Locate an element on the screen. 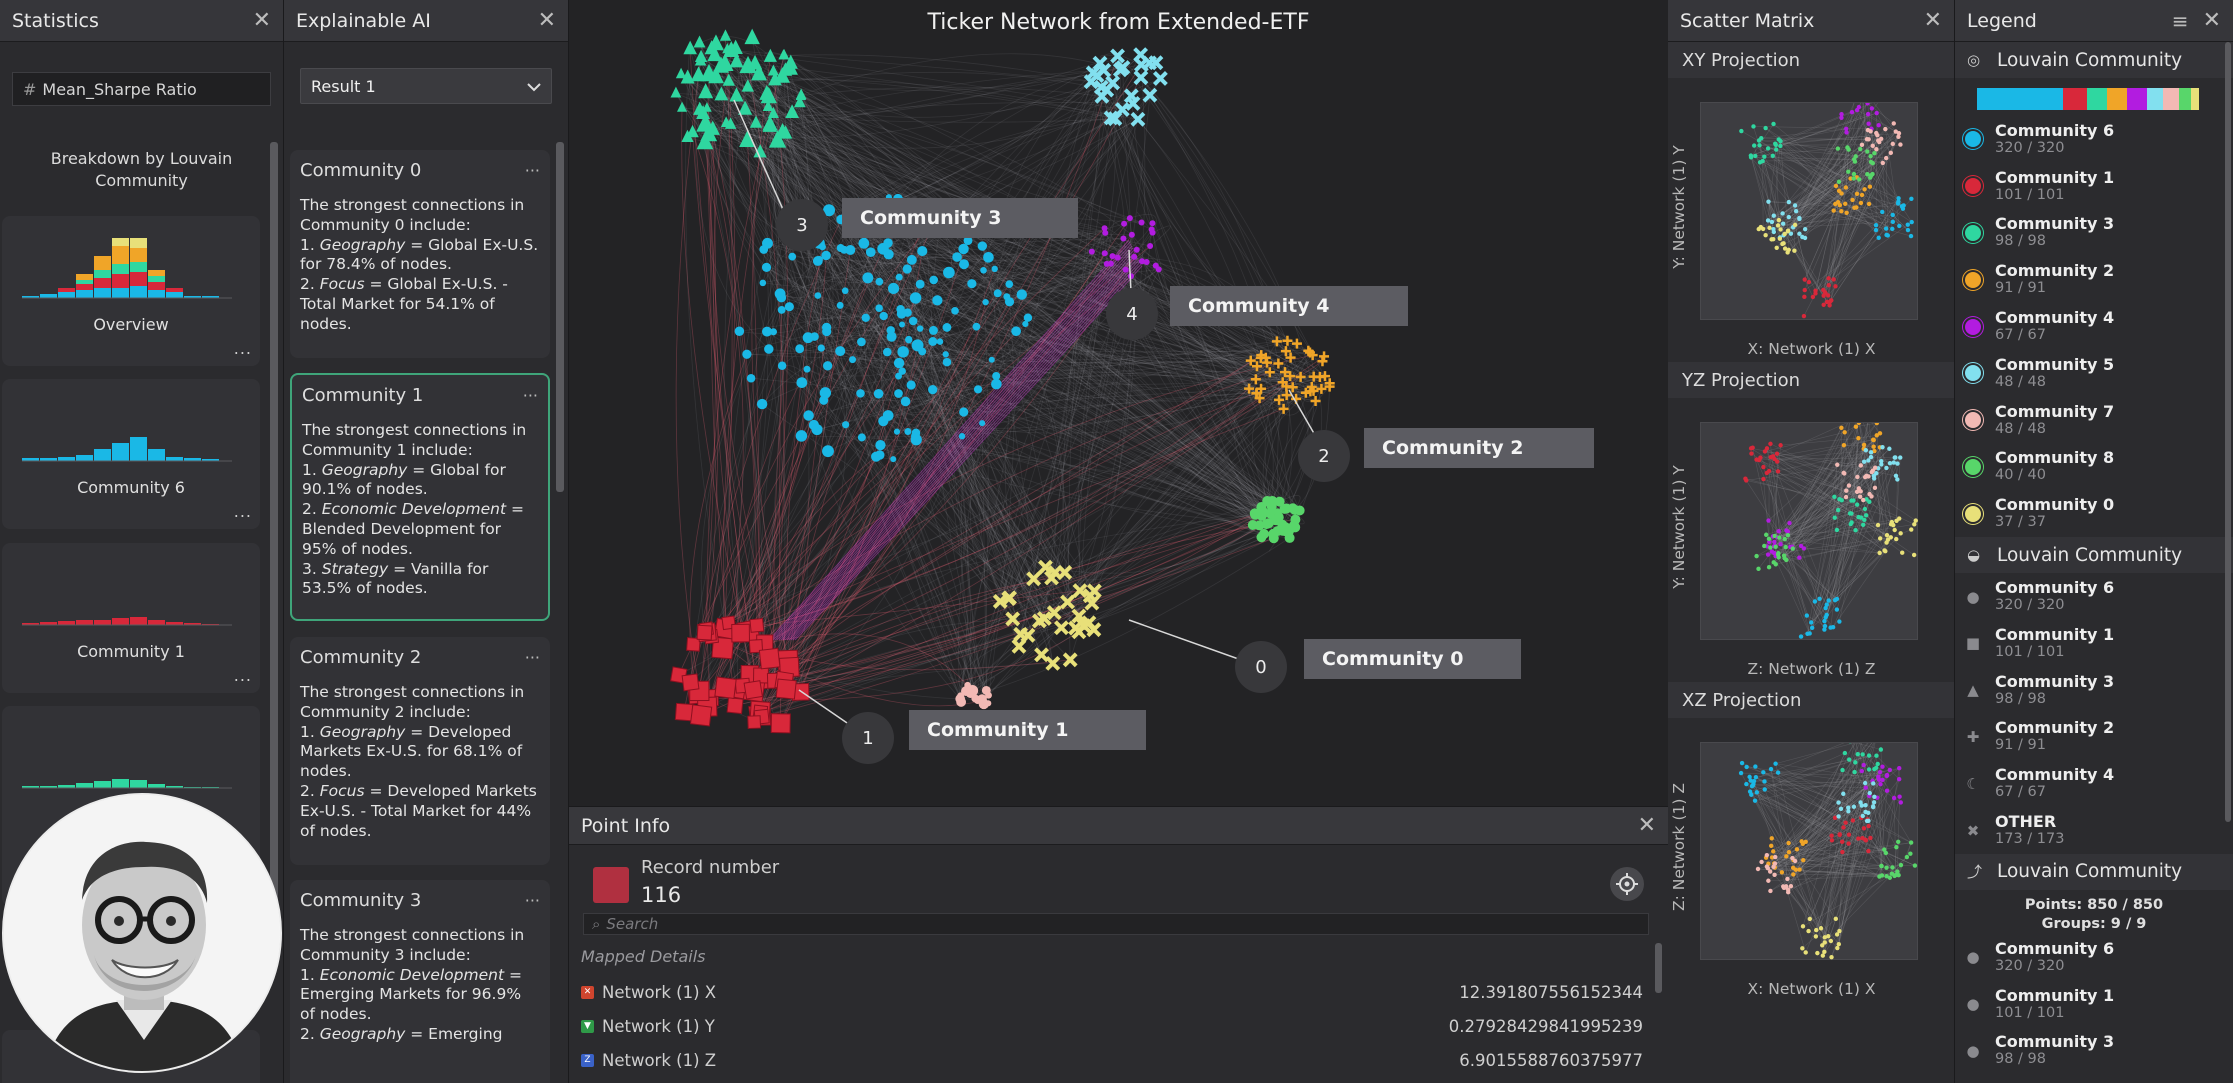 Image resolution: width=2233 pixels, height=1083 pixels. xy-projection-plot is located at coordinates (1809, 205).